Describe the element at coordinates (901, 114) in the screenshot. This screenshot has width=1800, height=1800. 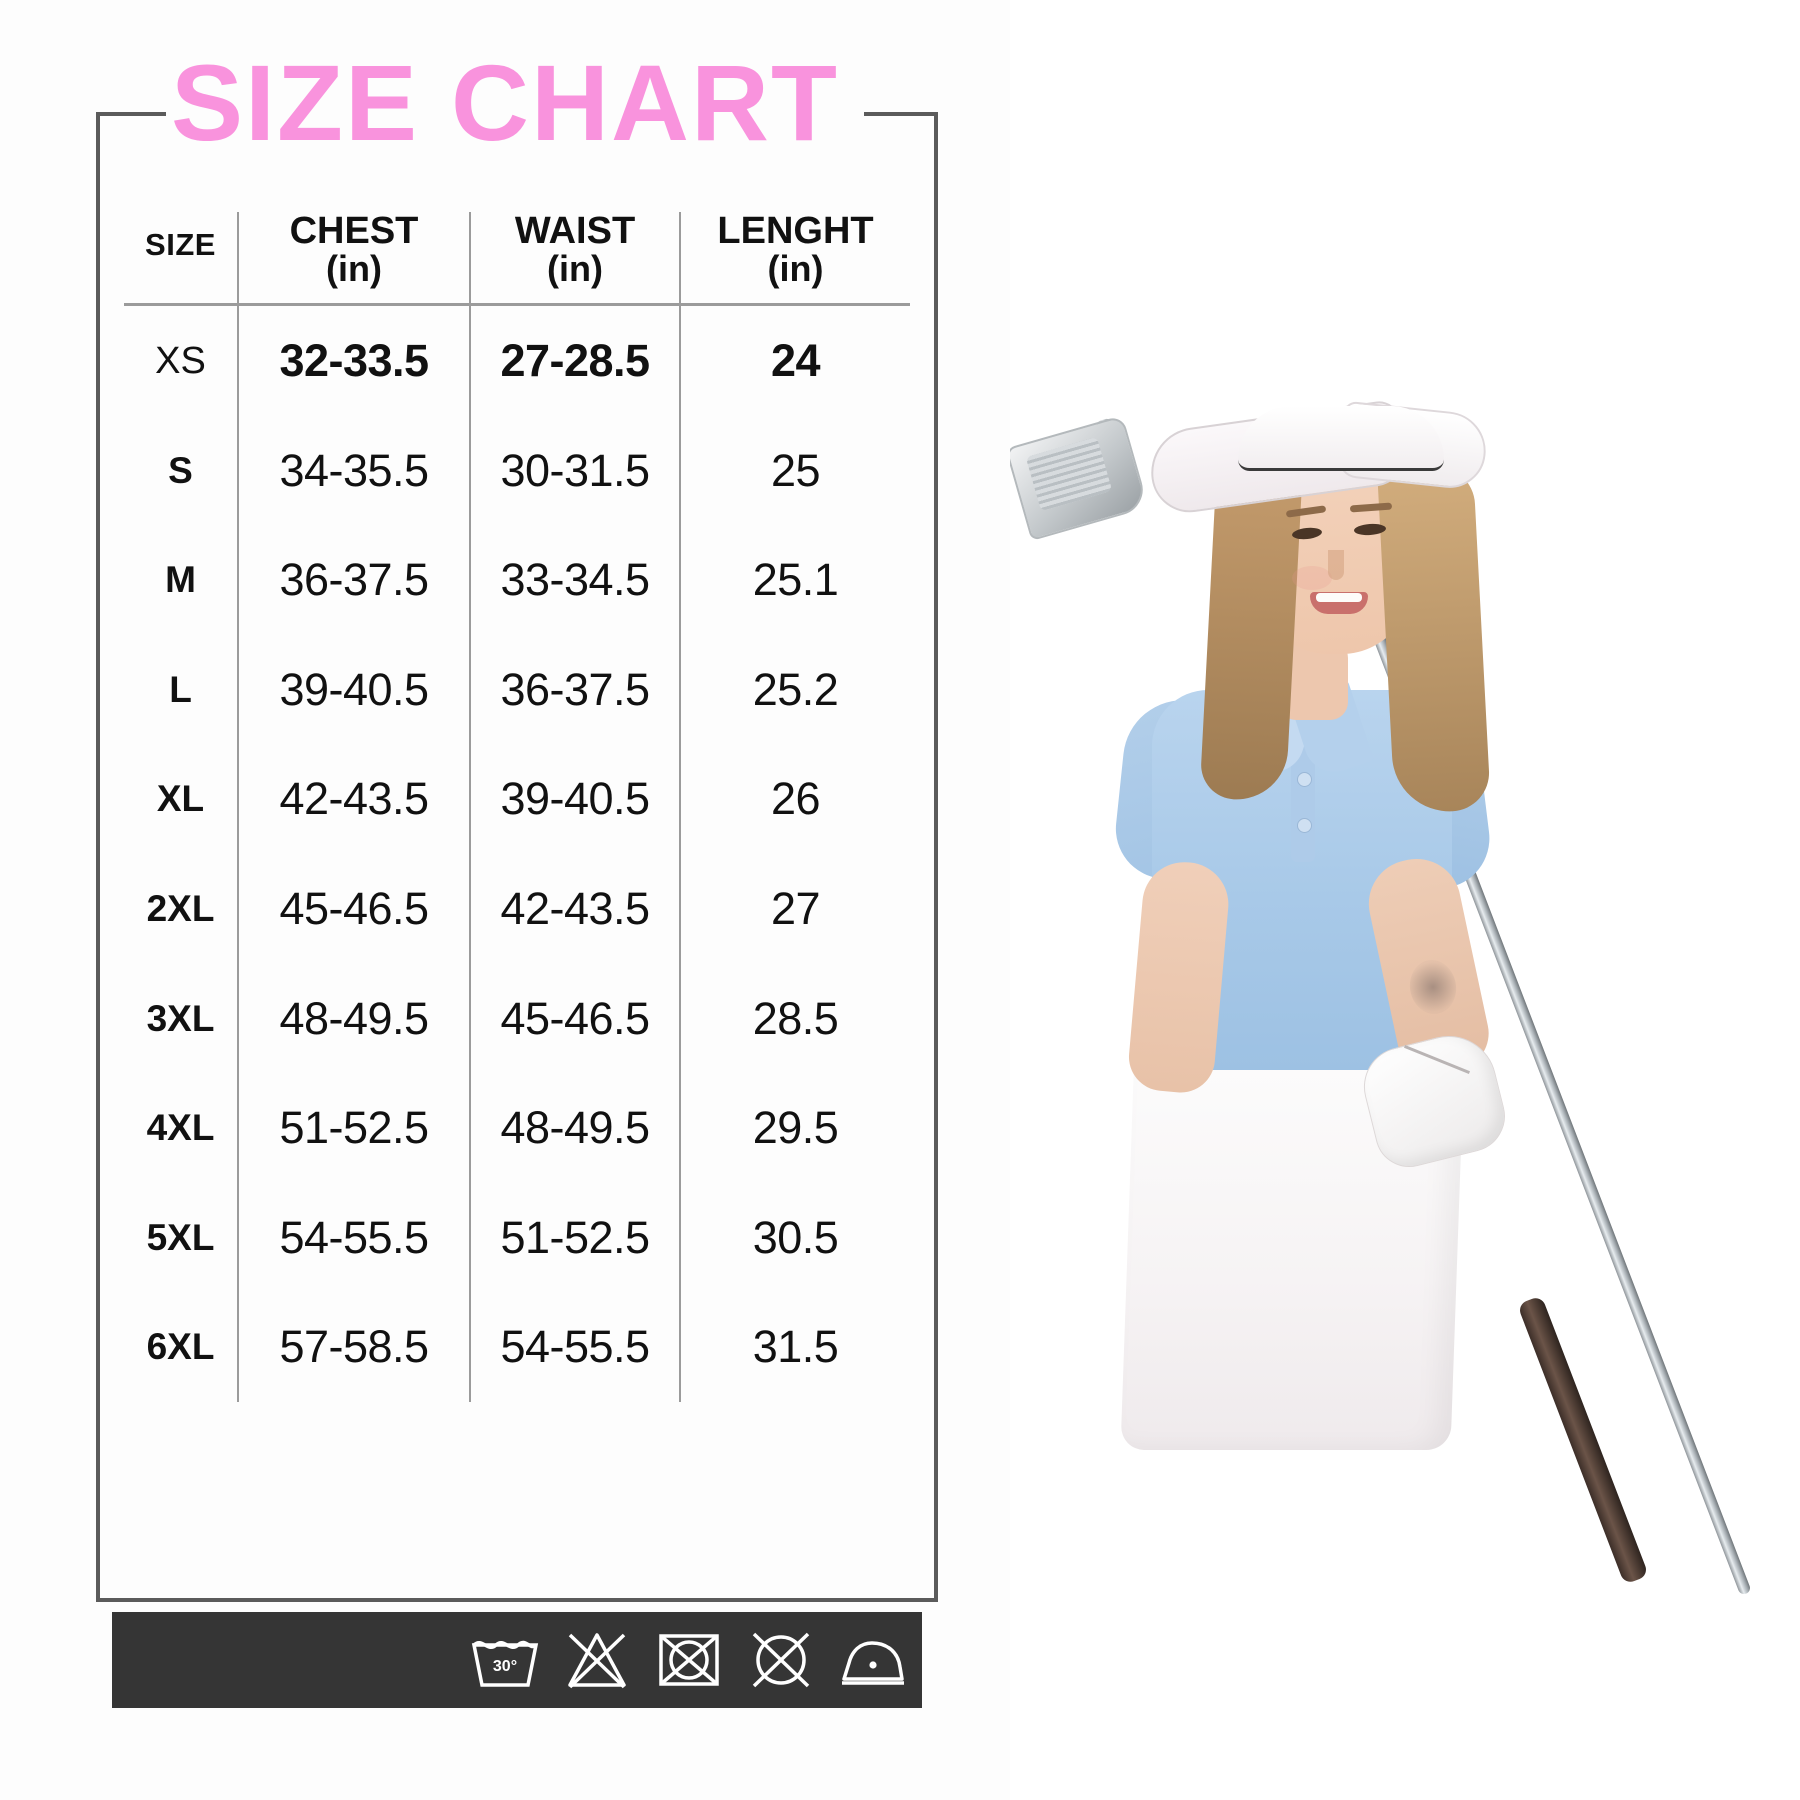
I see `frame-top-right-segment` at that location.